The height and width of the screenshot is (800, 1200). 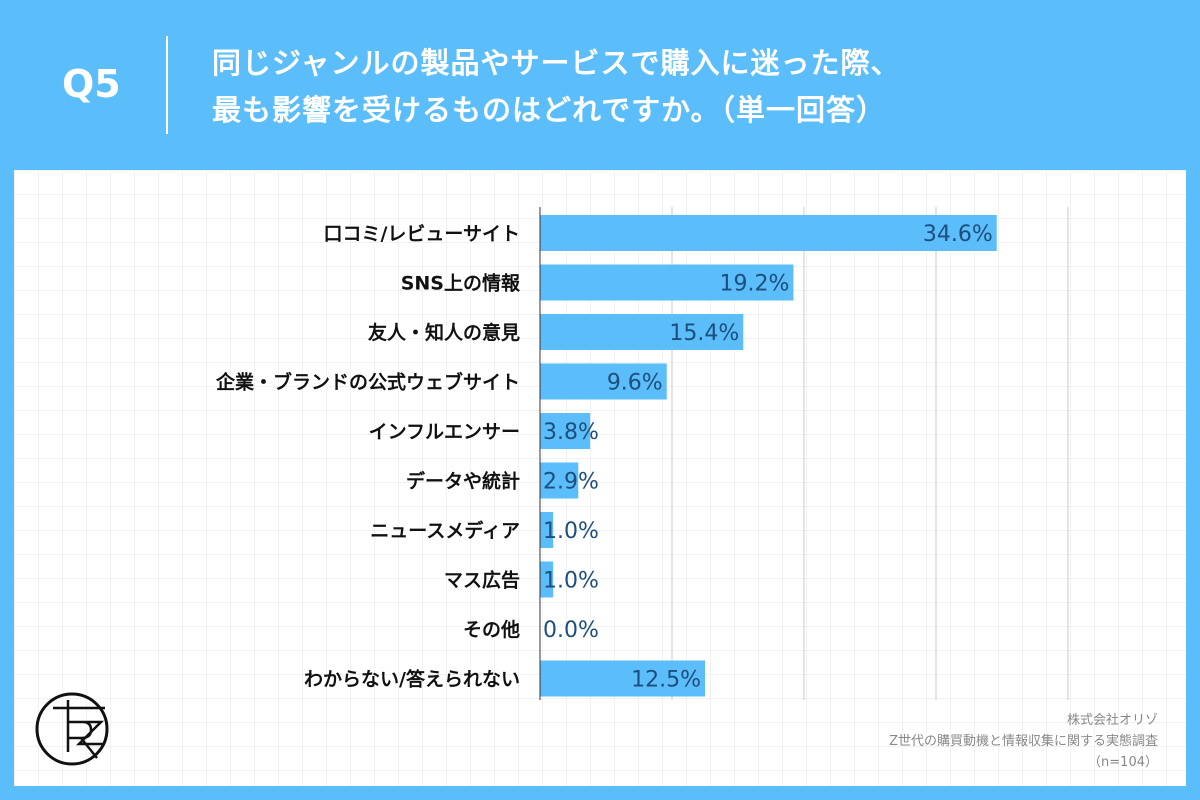 I want to click on category-label: その他, so click(x=491, y=629).